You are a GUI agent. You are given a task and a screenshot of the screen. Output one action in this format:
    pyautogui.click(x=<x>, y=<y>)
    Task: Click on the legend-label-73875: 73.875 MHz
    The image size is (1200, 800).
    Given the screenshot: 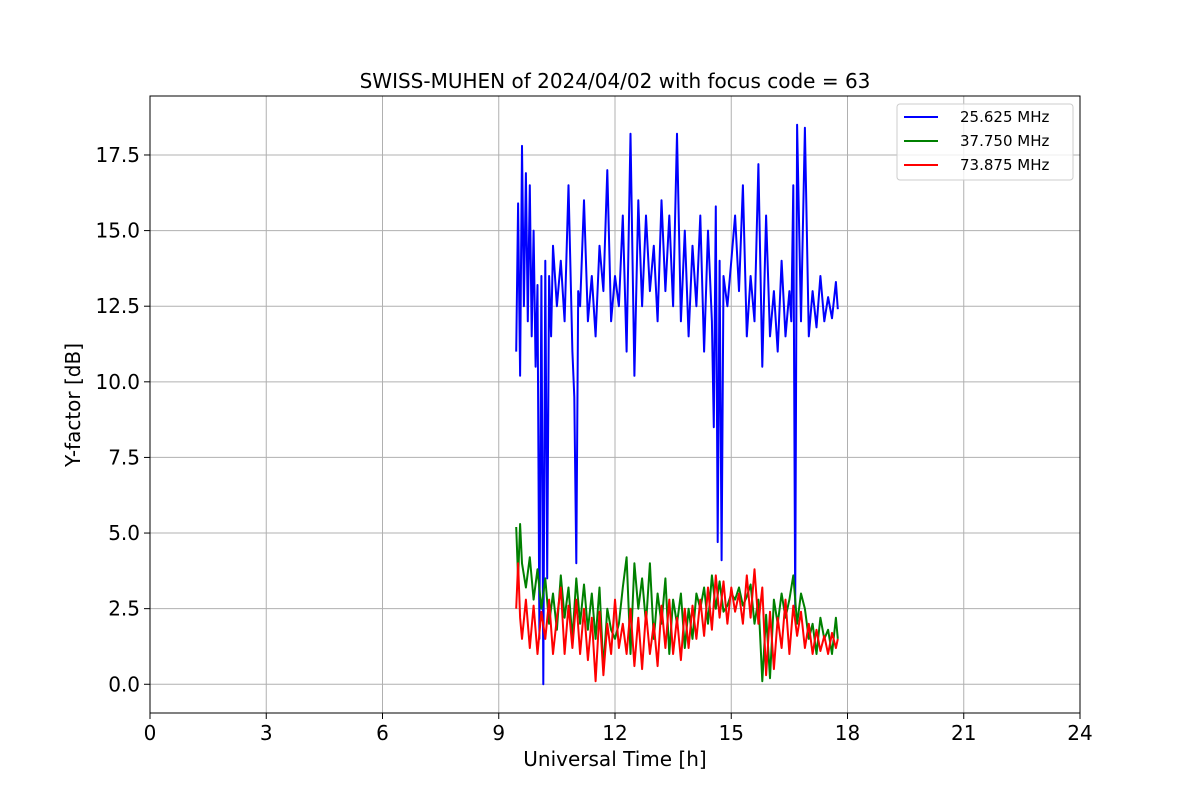 What is the action you would take?
    pyautogui.click(x=1004, y=165)
    